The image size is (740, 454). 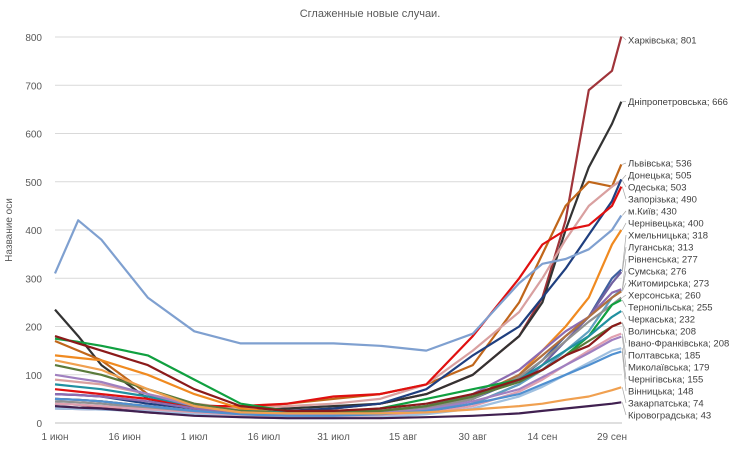 What do you see at coordinates (194, 437) in the screenshot?
I see `x-tick-label: 1 июл` at bounding box center [194, 437].